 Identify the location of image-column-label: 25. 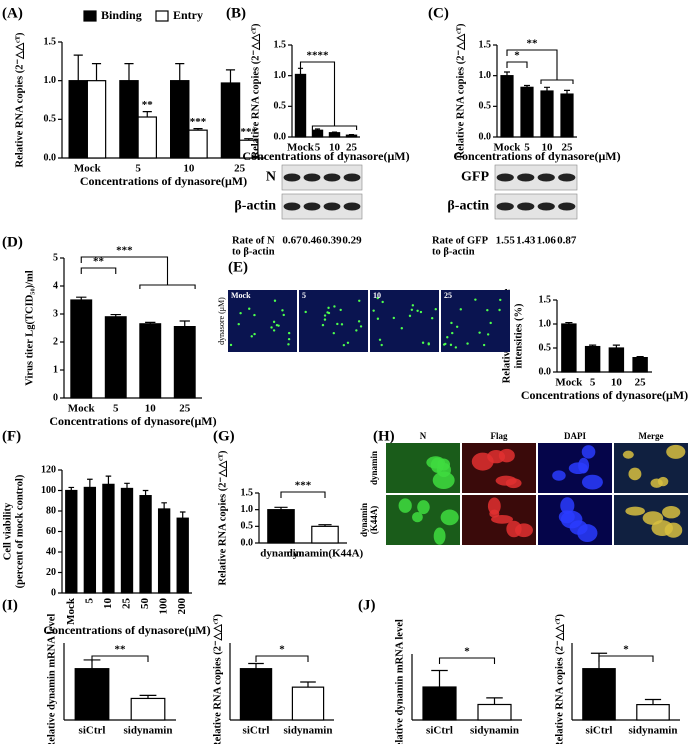
(448, 295).